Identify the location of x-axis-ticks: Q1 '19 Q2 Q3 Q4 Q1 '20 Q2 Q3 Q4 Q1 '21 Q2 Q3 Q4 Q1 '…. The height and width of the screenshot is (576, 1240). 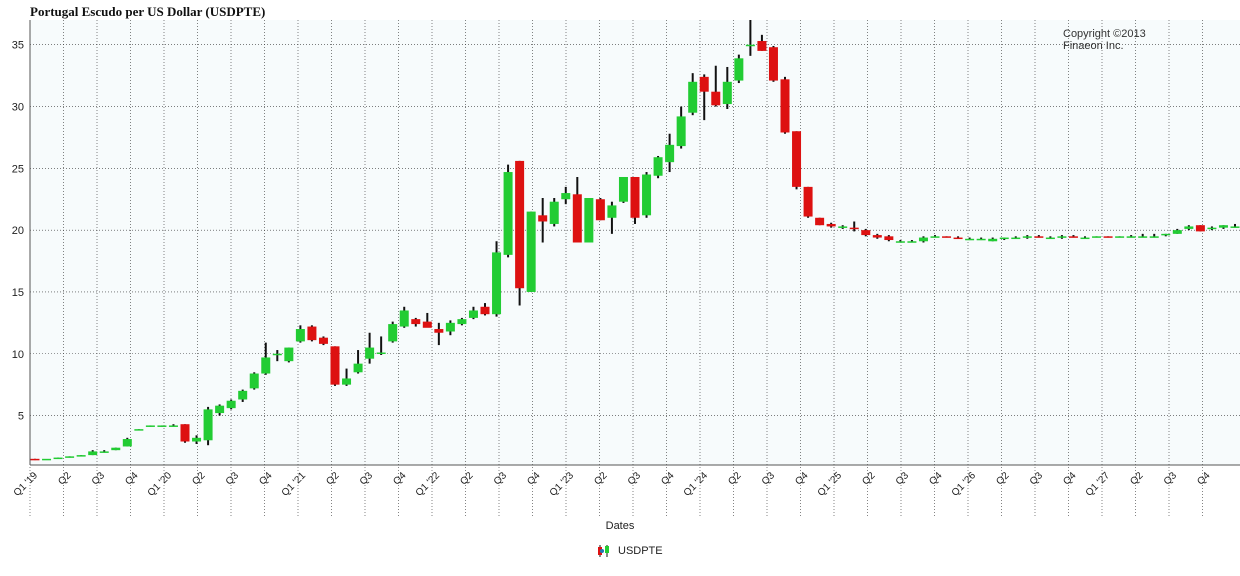
(612, 484).